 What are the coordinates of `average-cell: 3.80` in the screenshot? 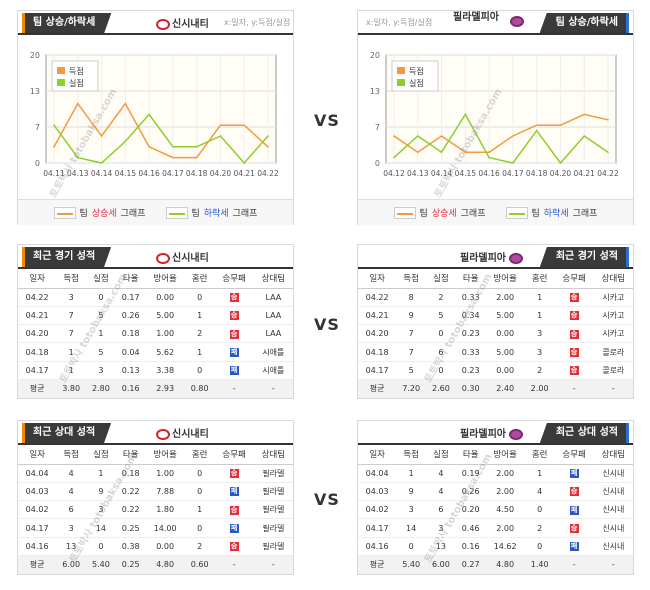 It's located at (71, 388).